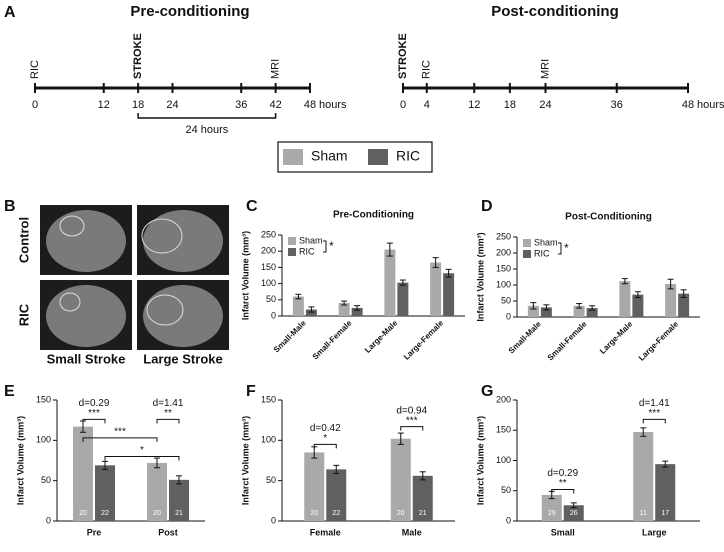 The image size is (724, 552). What do you see at coordinates (566, 248) in the screenshot?
I see `significance: *` at bounding box center [566, 248].